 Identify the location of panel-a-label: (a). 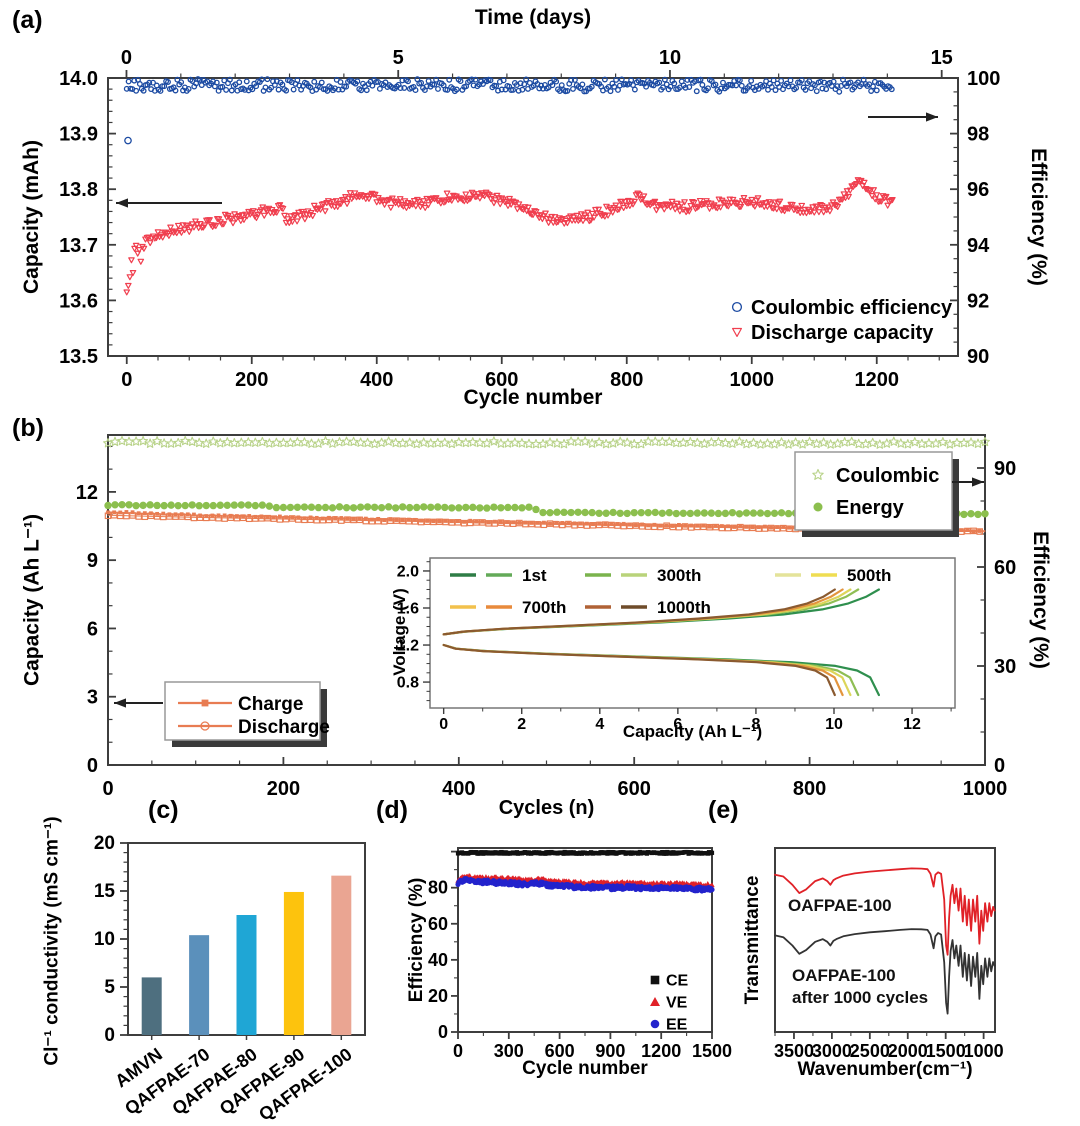
(27, 20).